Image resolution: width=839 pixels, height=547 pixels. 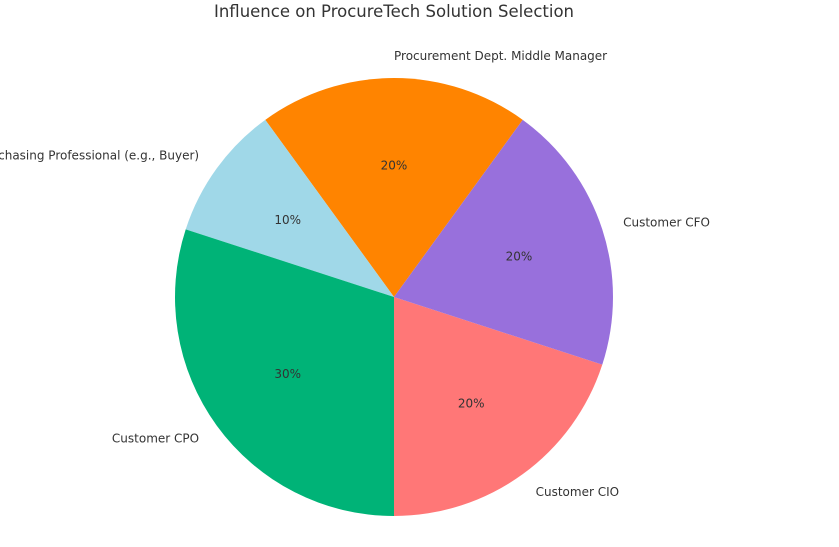 What do you see at coordinates (287, 374) in the screenshot?
I see `pie-percent-label-2: 30%` at bounding box center [287, 374].